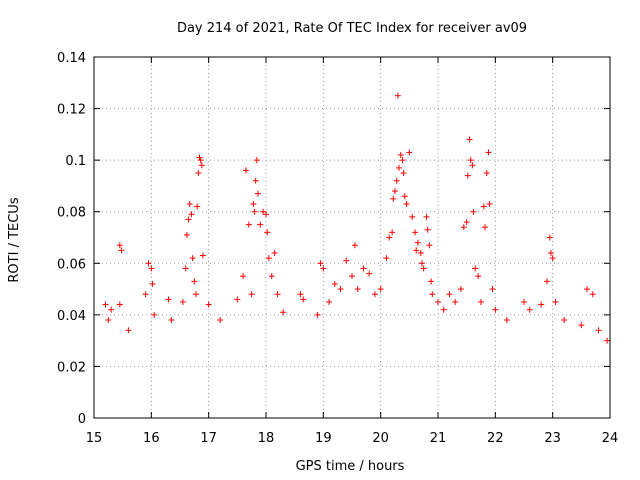 The width and height of the screenshot is (640, 480). I want to click on y-axis-label: ROTI / TECUs, so click(14, 239).